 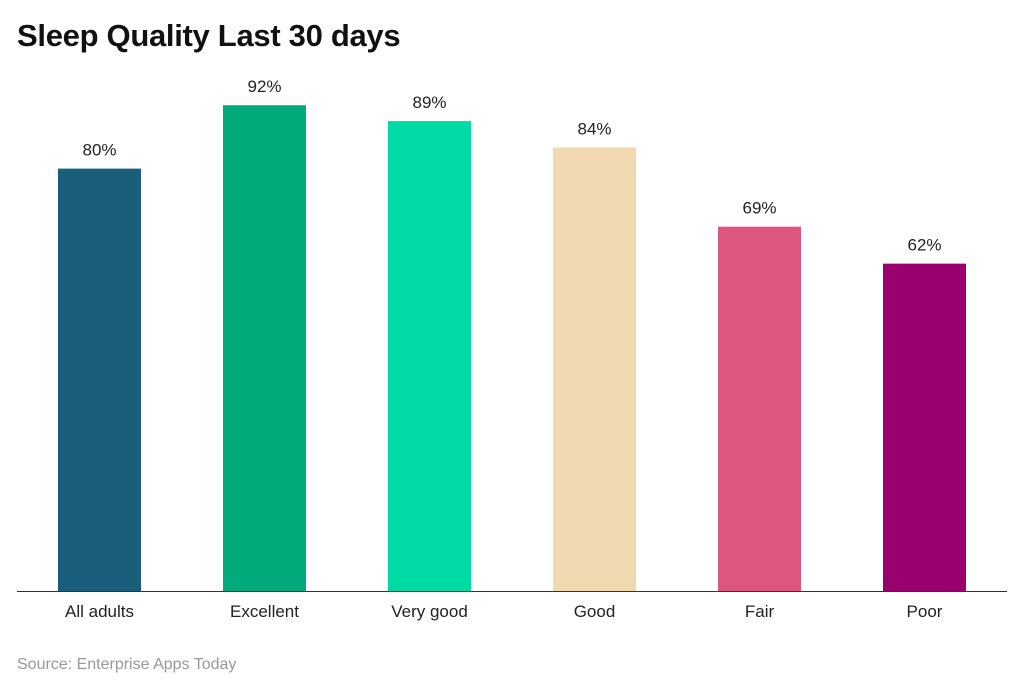 I want to click on data-label: 80%, so click(x=99, y=150).